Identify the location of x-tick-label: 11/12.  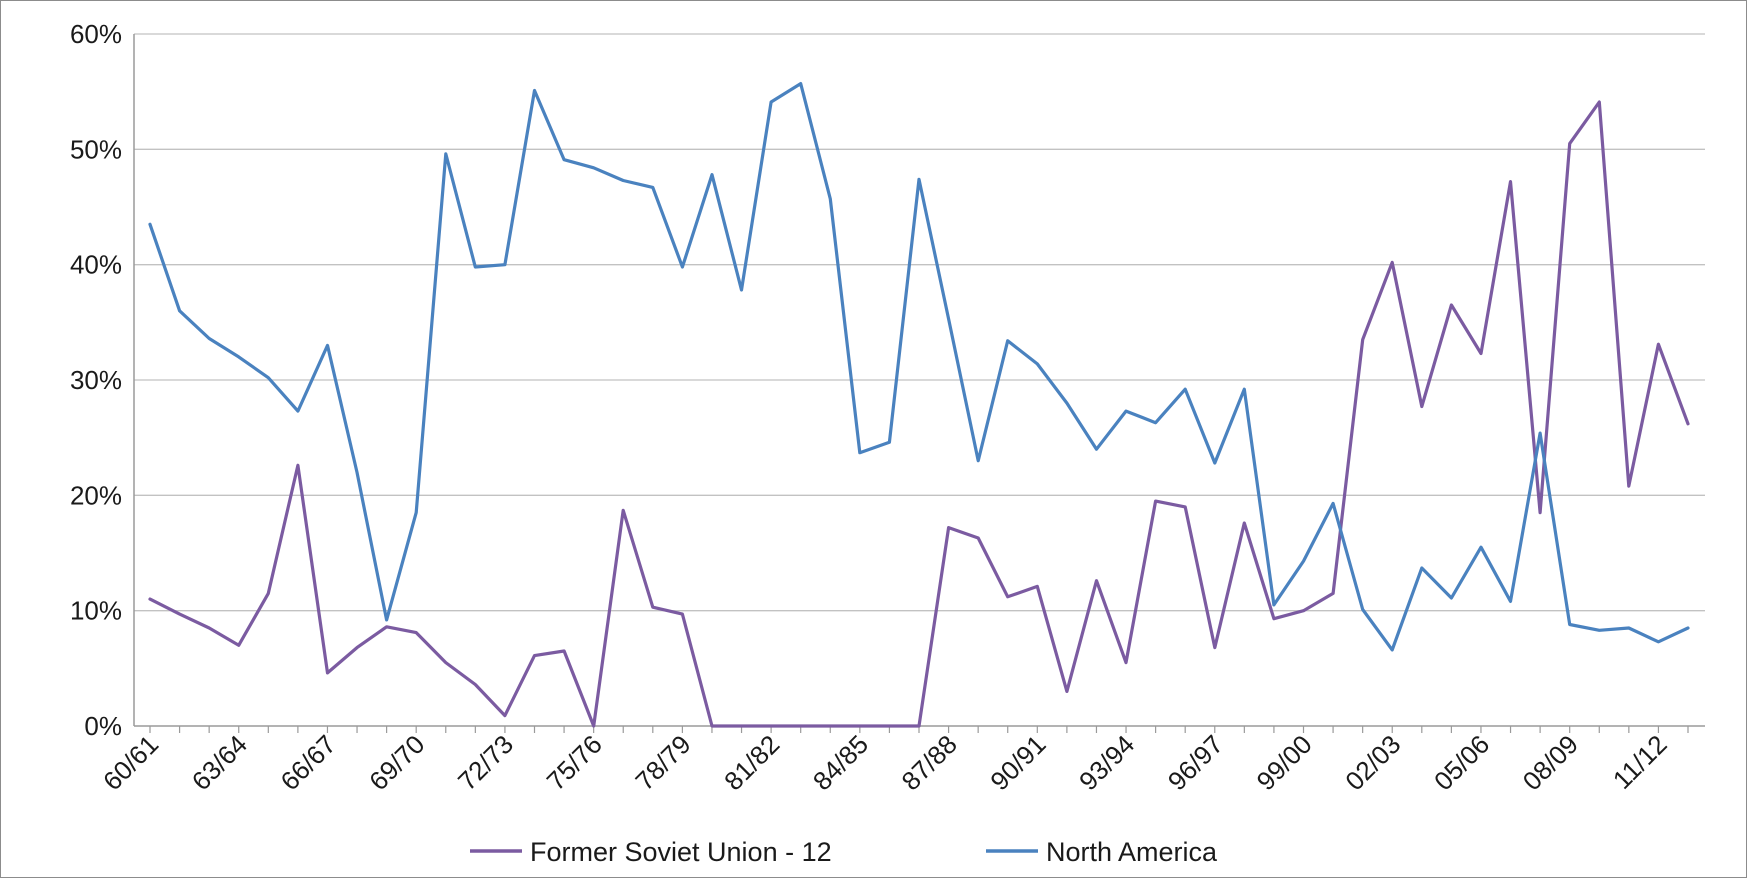
(1640, 762).